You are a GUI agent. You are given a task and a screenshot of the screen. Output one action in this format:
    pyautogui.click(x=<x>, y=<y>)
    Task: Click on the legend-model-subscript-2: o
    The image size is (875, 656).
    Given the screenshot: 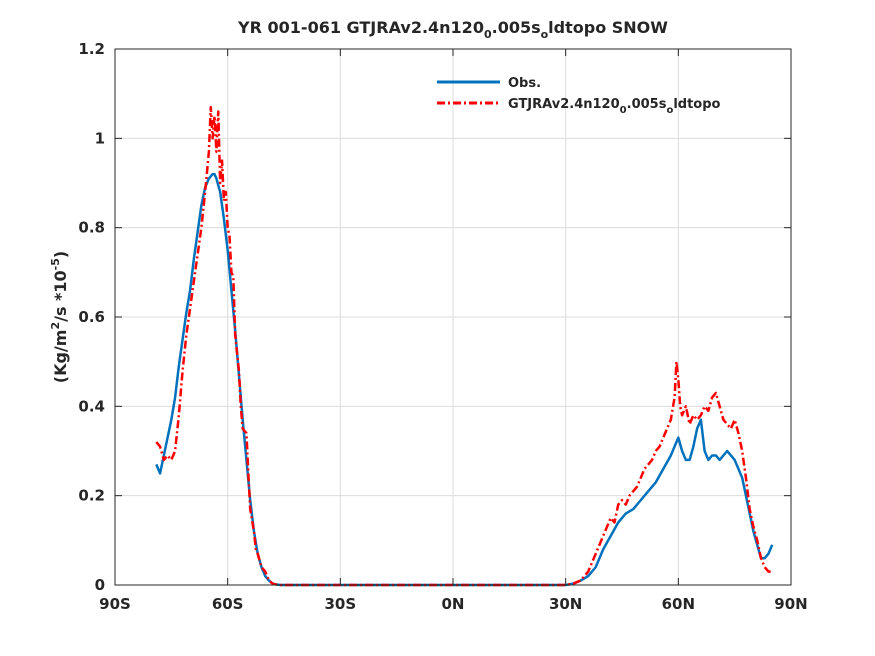 What is the action you would take?
    pyautogui.click(x=669, y=110)
    